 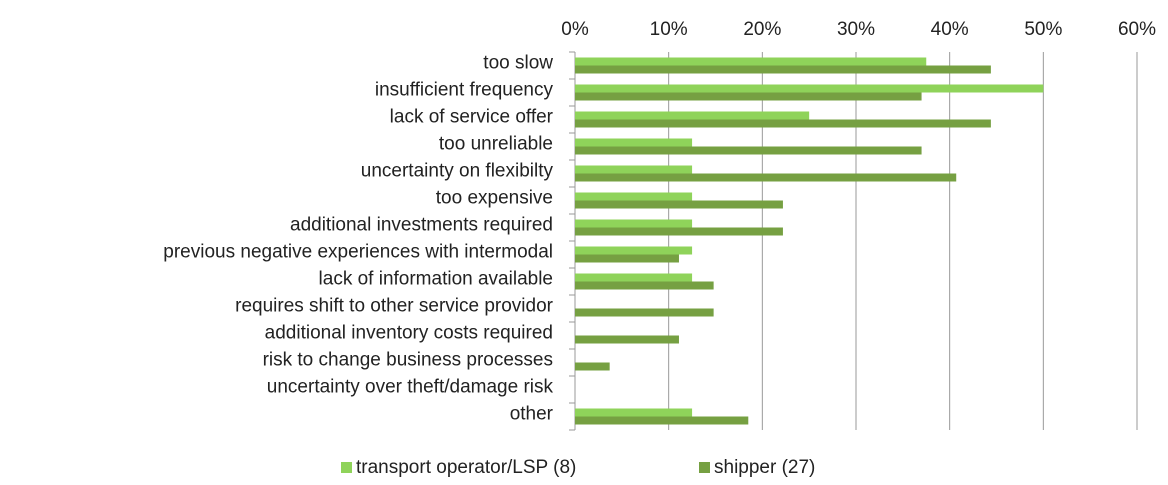 I want to click on x-tick-label: 20%, so click(x=762, y=29).